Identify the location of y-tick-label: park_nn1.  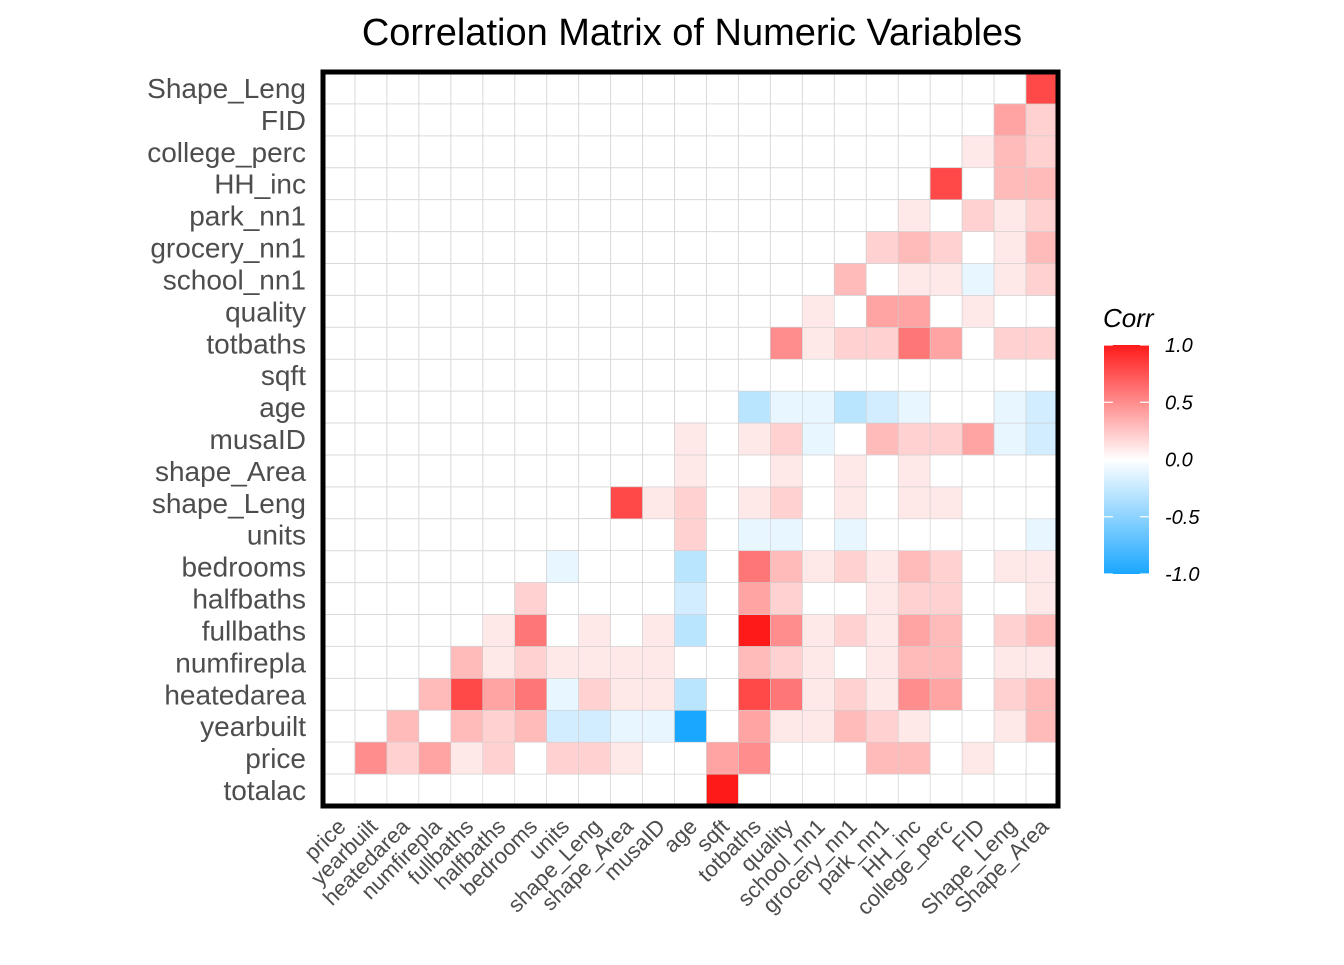
(247, 216).